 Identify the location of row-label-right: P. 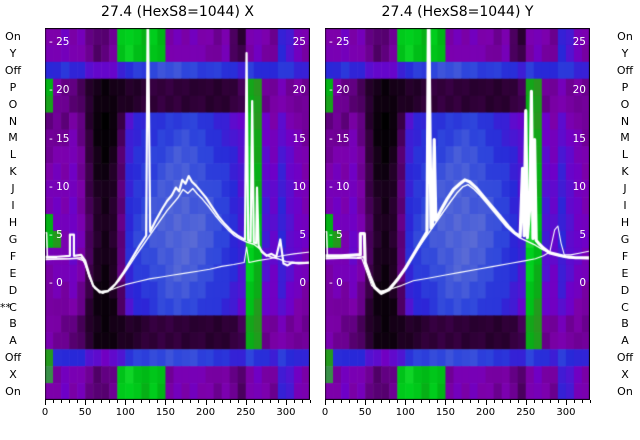
(625, 87).